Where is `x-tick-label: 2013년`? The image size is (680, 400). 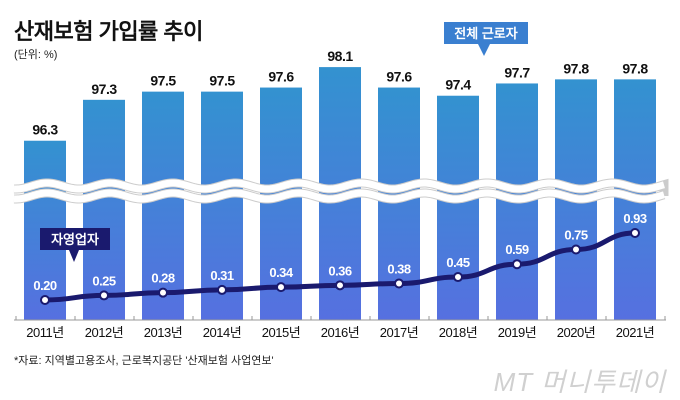 x-tick-label: 2013년 is located at coordinates (163, 332).